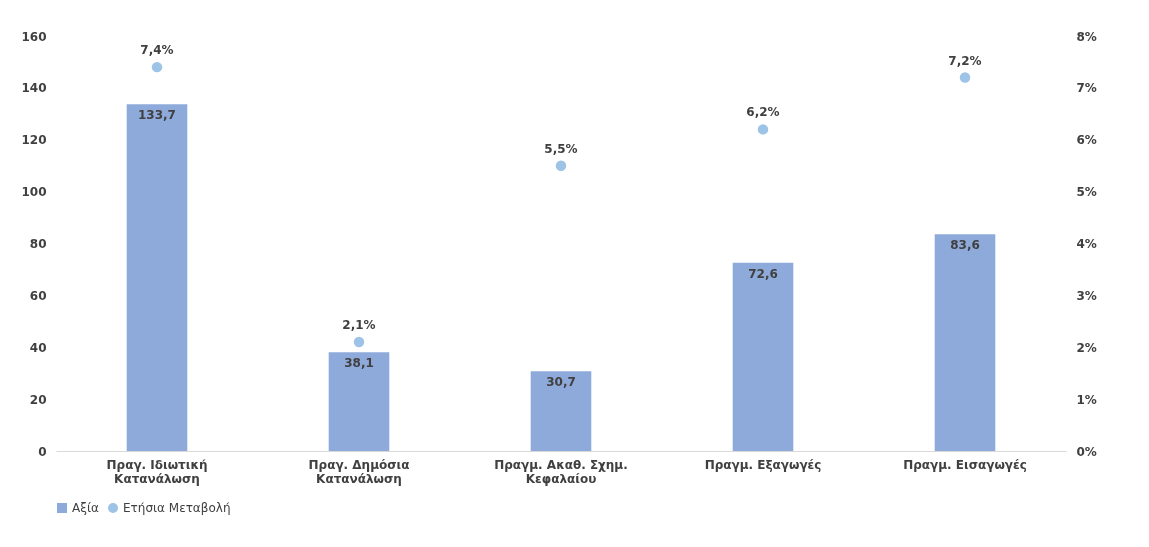 Image resolution: width=1149 pixels, height=547 pixels. Describe the element at coordinates (561, 471) in the screenshot. I see `x-tick-label: Πραγμ. Ακαθ. Σχημ. Κεφαλαίου` at that location.